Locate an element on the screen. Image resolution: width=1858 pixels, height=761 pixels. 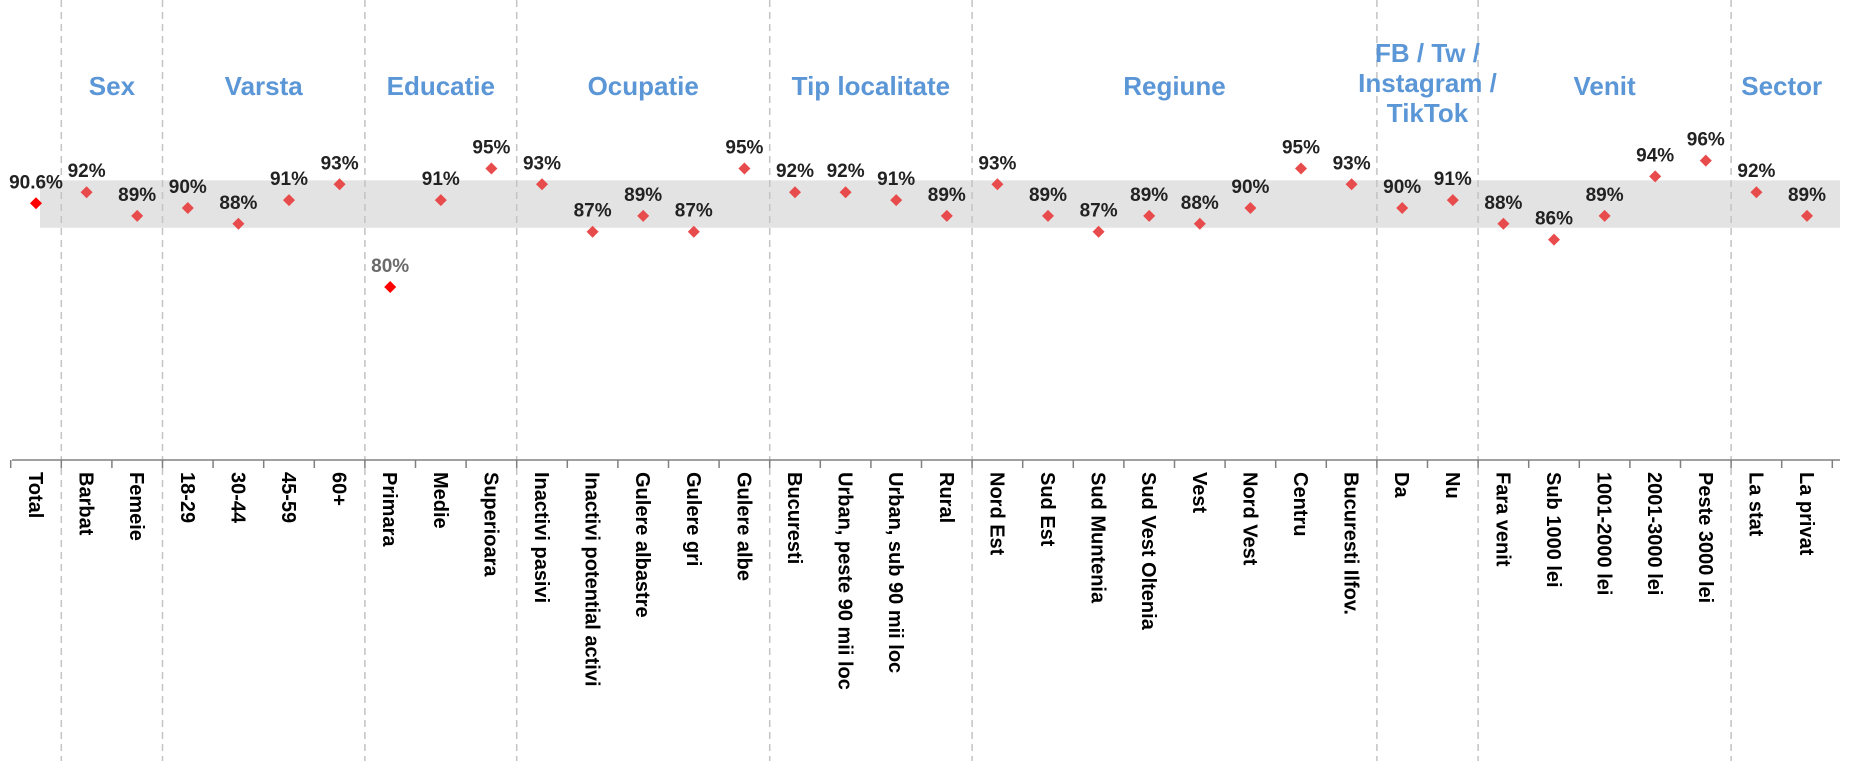
category-label: Inactivi pasivi is located at coordinates (541, 537).